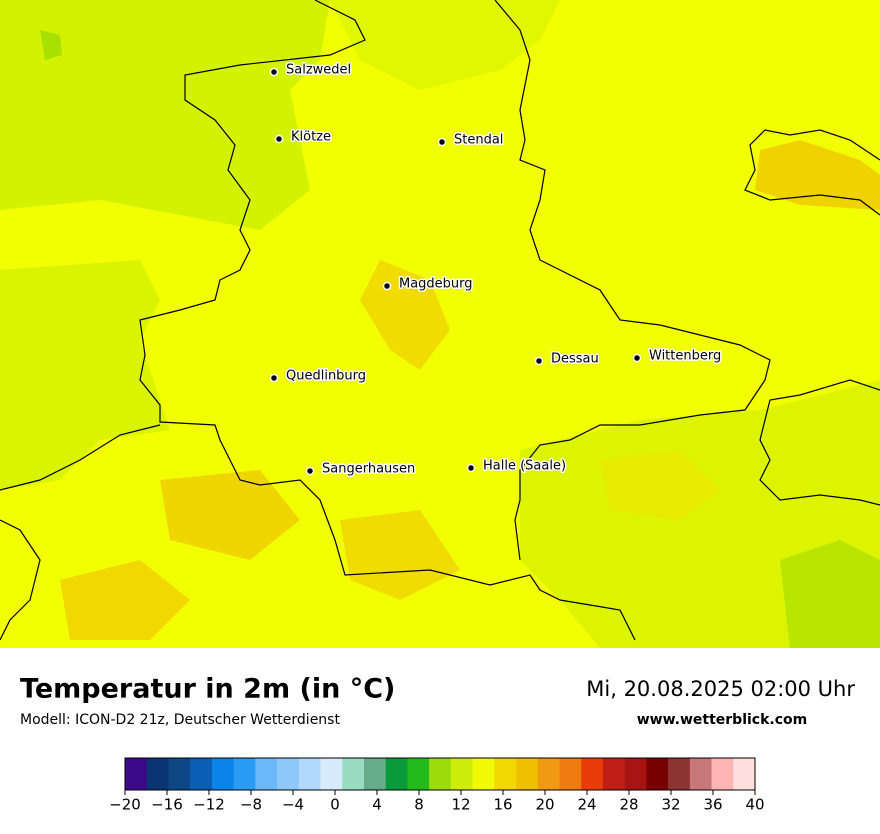 The width and height of the screenshot is (880, 834). What do you see at coordinates (251, 805) in the screenshot?
I see `colorbar-tick-label: −8` at bounding box center [251, 805].